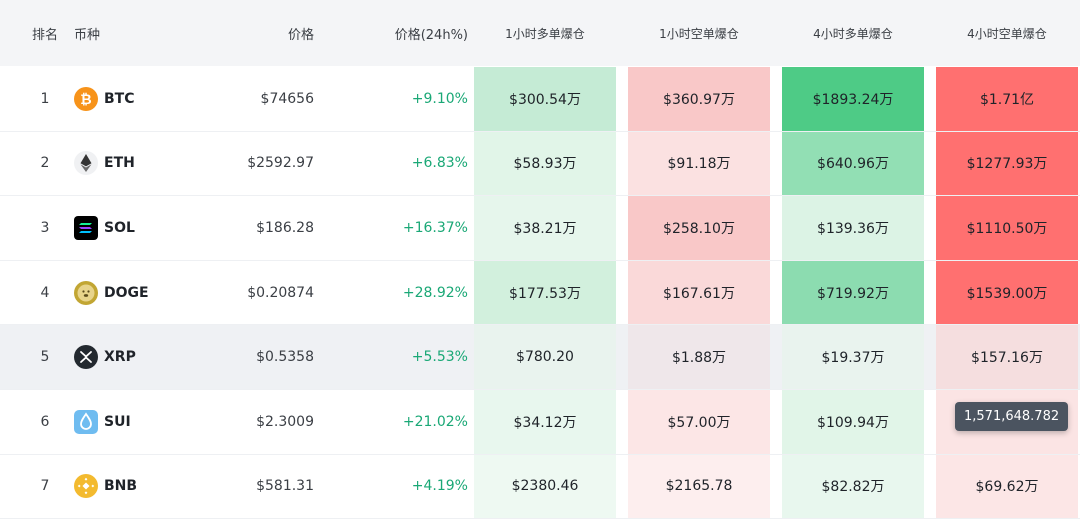 The image size is (1080, 519). I want to click on rank-cell: 1, so click(45, 98).